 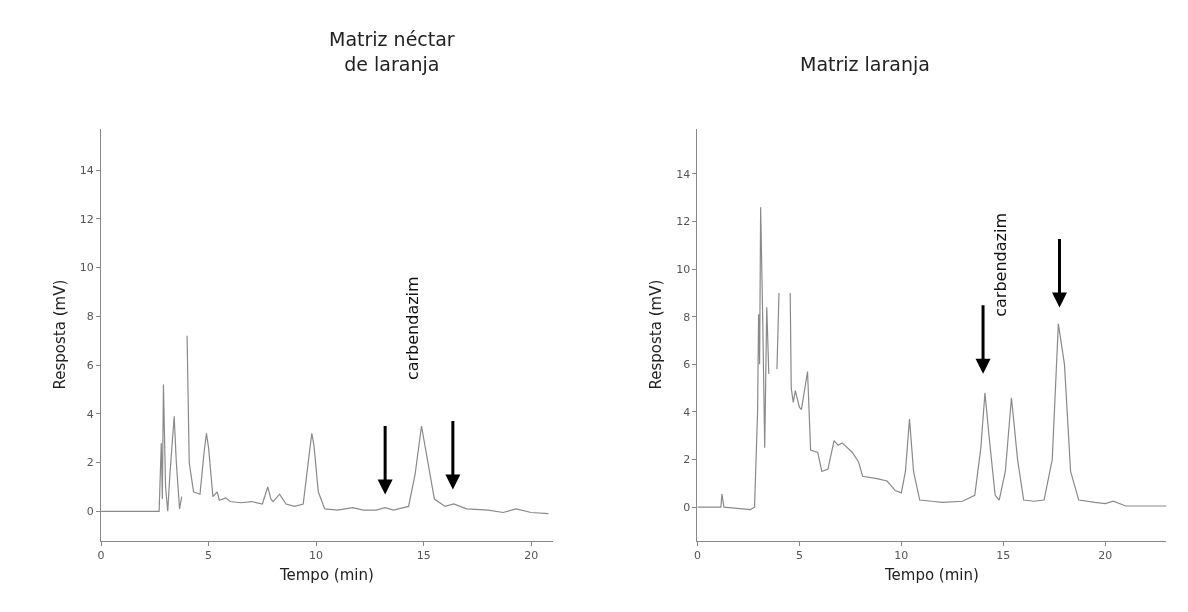 I want to click on chart-title: Matriz laranja, so click(x=865, y=64).